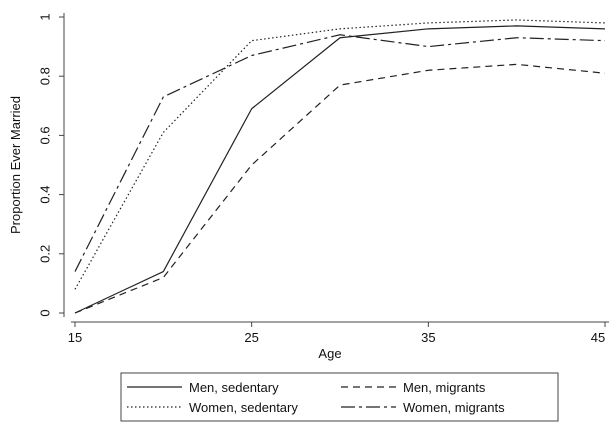 The image size is (612, 423). I want to click on y-tick-label: 0, so click(44, 312).